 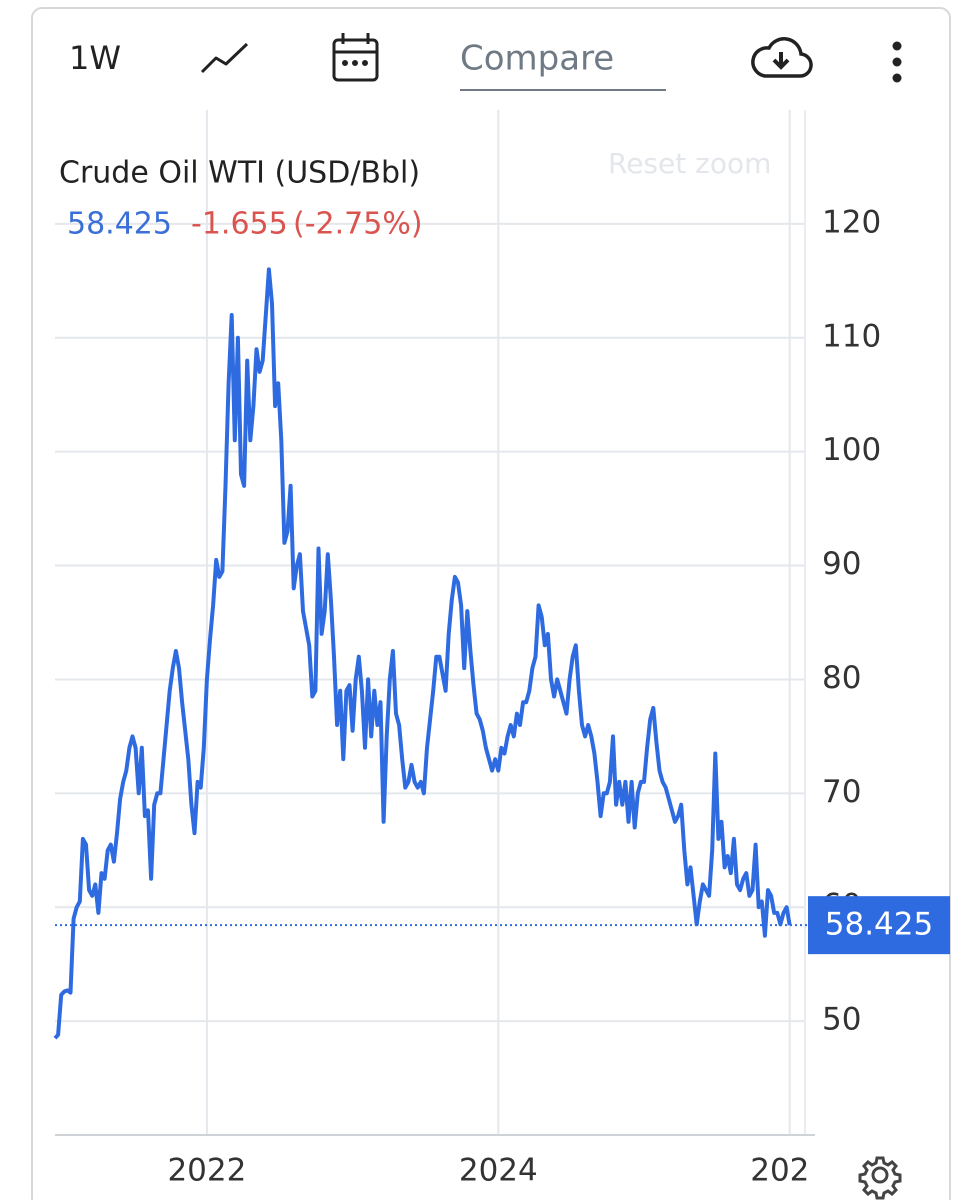 I want to click on last-price-box, so click(x=879, y=925).